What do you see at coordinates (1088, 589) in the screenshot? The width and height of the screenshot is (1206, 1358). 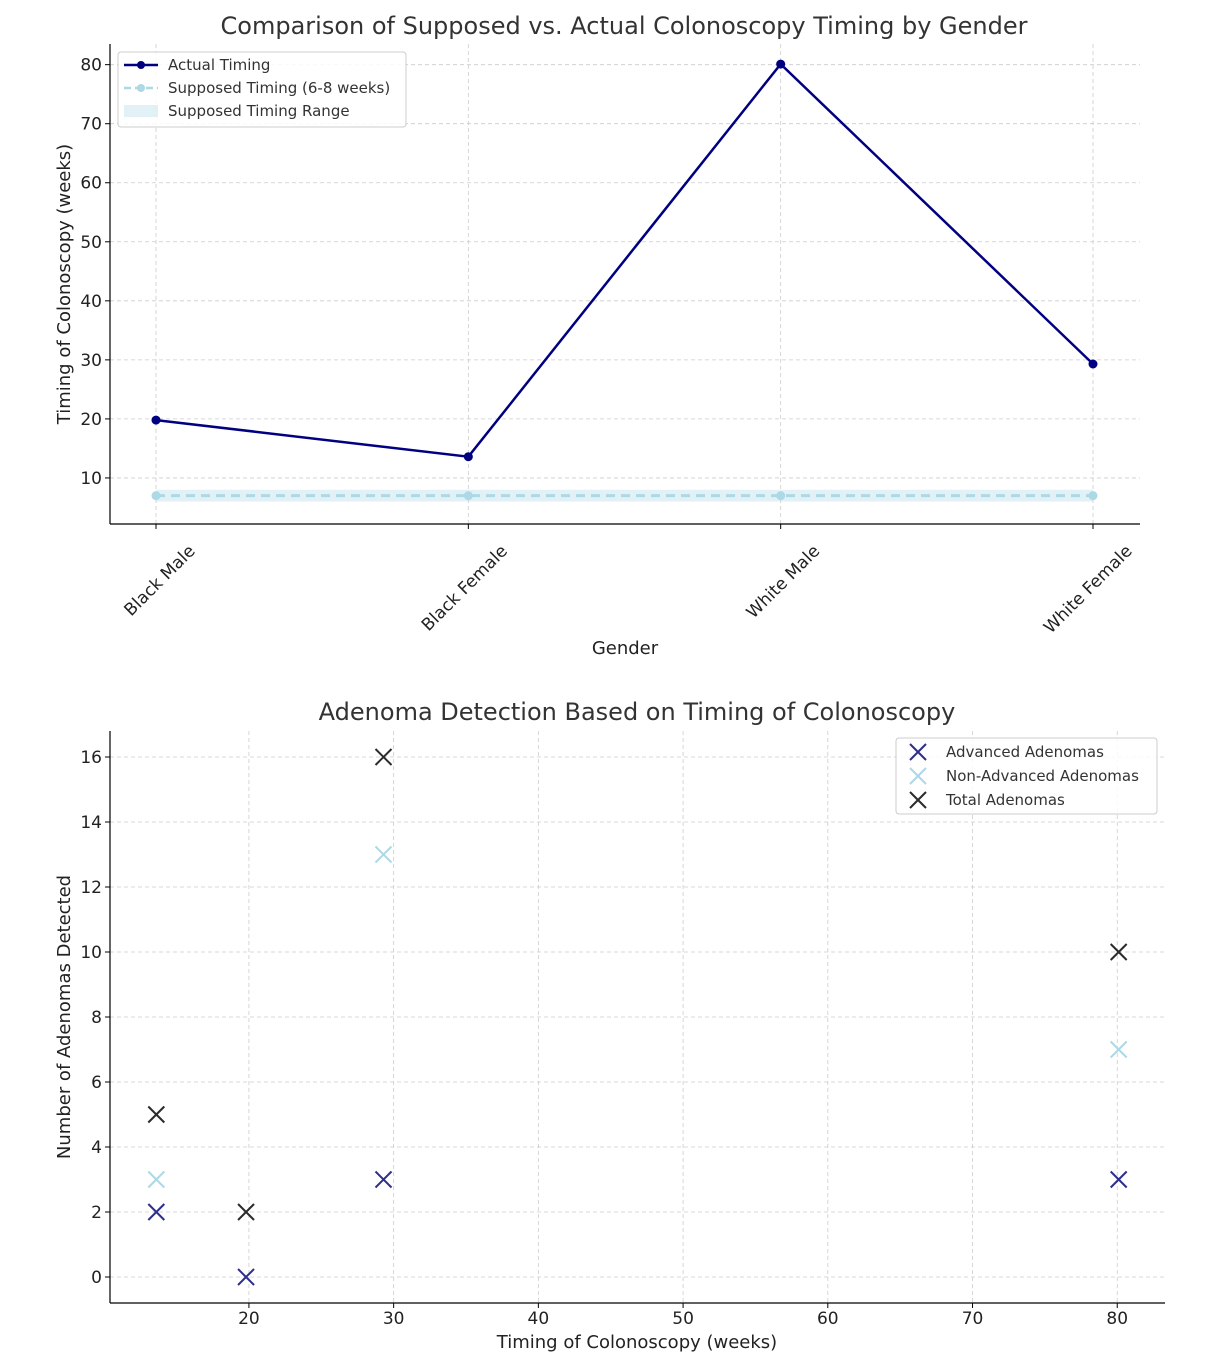 I see `x-tick-label-white-female: White Female` at bounding box center [1088, 589].